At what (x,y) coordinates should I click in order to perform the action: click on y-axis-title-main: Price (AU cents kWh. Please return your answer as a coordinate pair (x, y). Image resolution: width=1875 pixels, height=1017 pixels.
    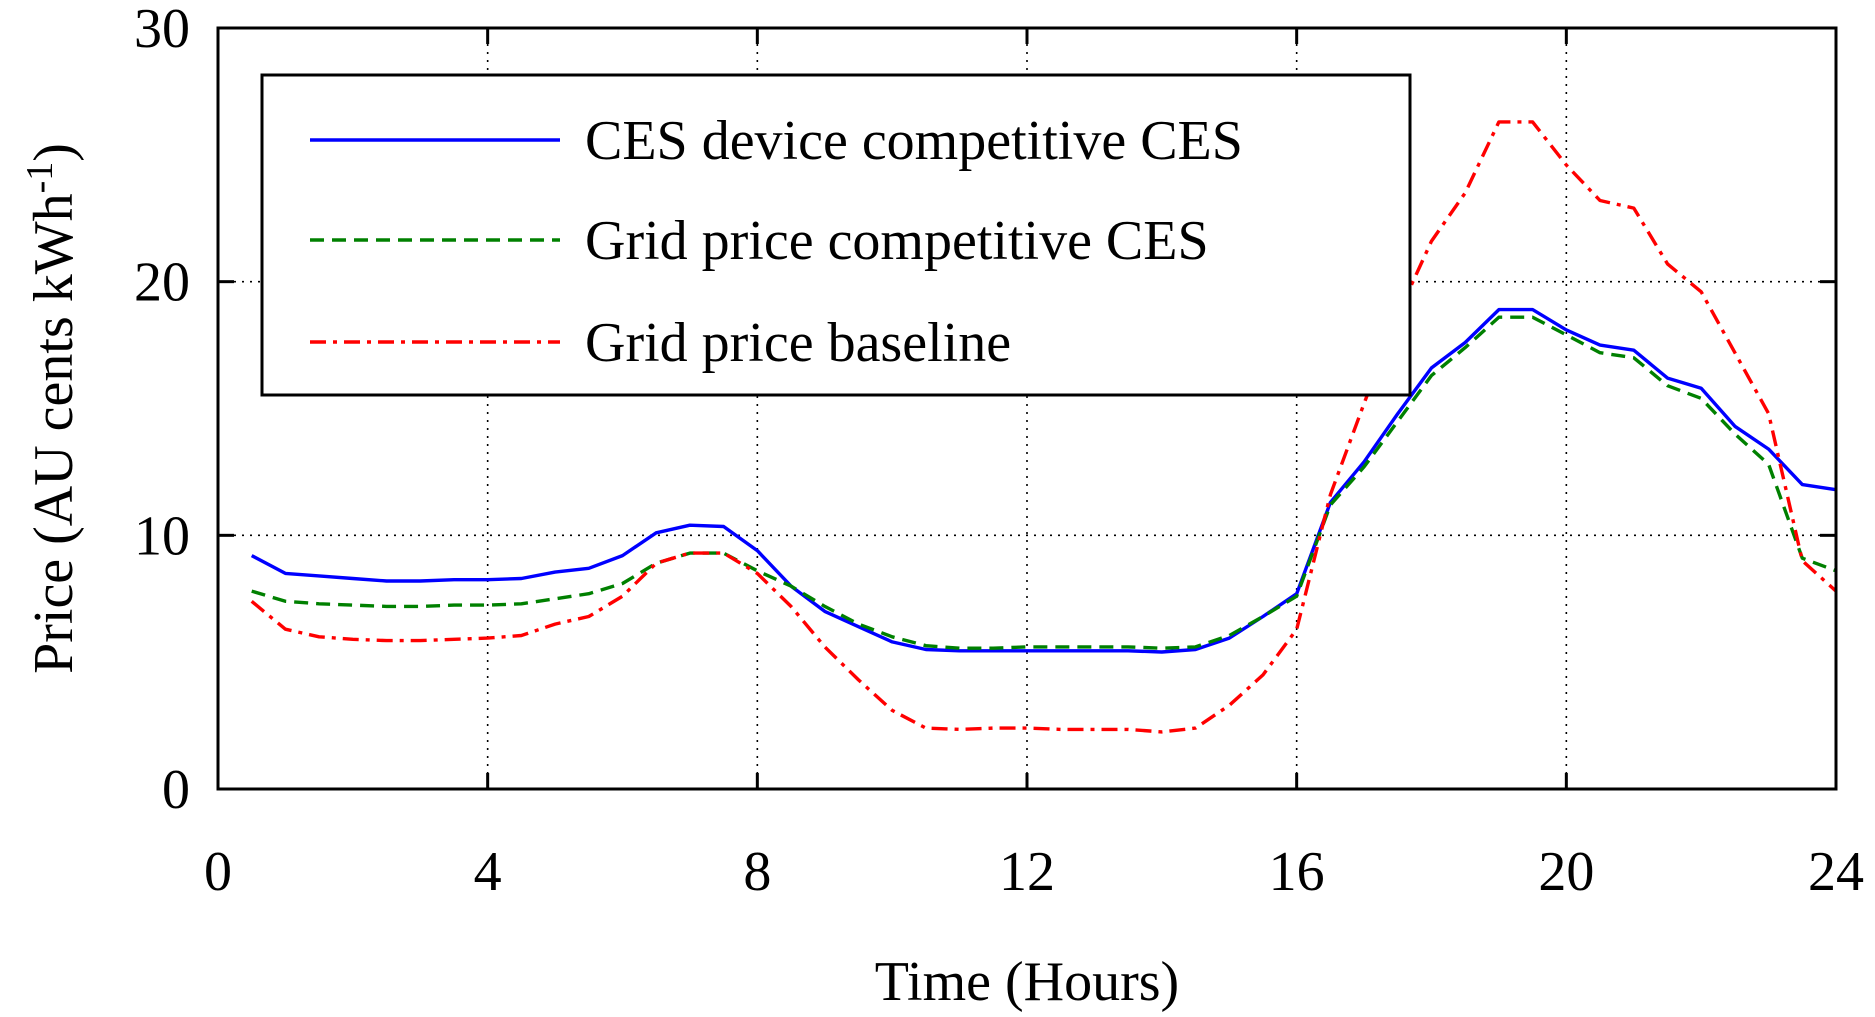
    Looking at the image, I should click on (54, 433).